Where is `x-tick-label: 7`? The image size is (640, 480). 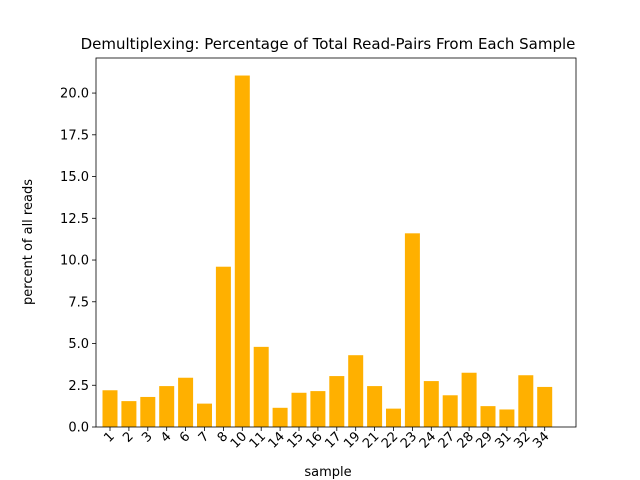
x-tick-label: 7 is located at coordinates (204, 437).